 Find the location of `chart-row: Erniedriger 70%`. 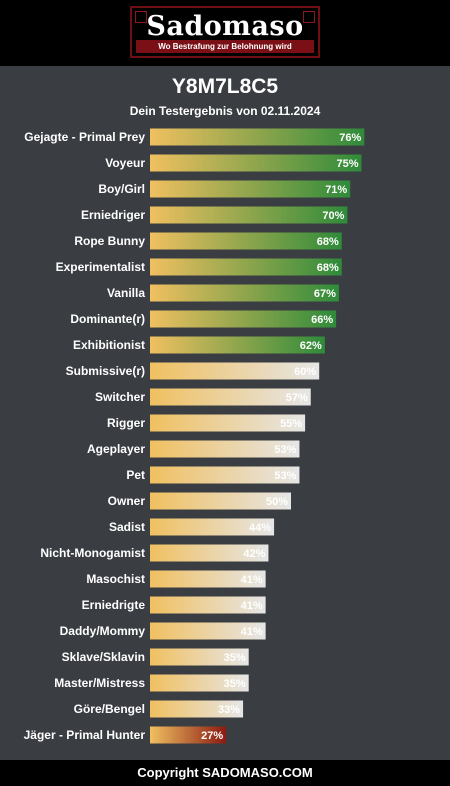

chart-row: Erniedriger 70% is located at coordinates (214, 215).